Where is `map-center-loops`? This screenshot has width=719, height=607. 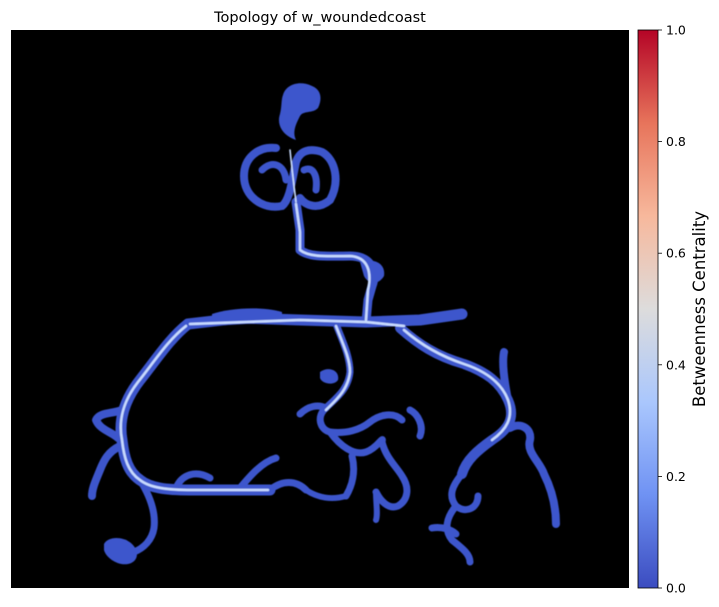
map-center-loops is located at coordinates (360, 456).